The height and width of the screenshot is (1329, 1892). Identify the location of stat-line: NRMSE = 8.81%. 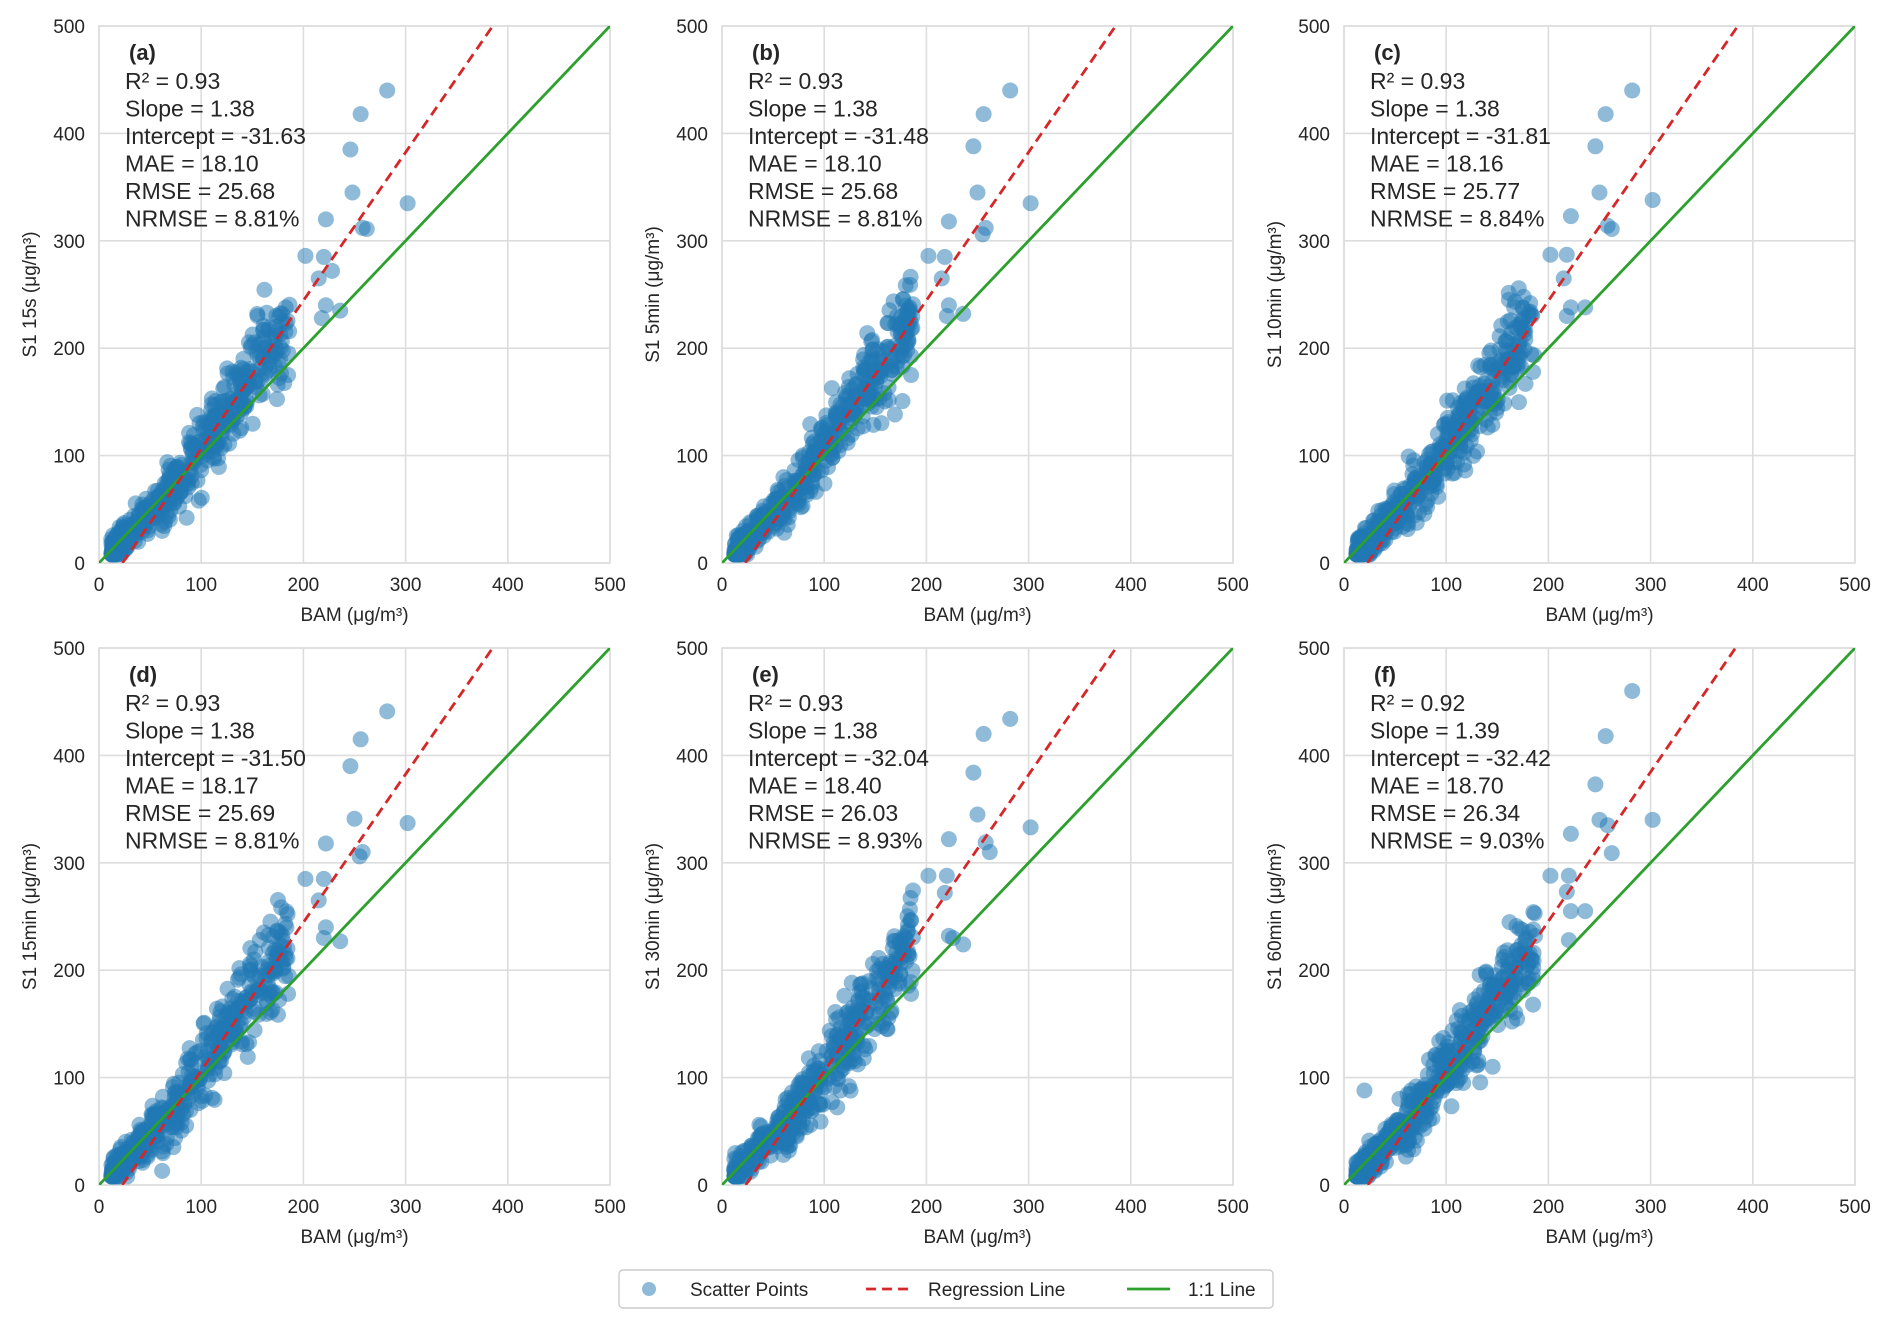
(212, 841).